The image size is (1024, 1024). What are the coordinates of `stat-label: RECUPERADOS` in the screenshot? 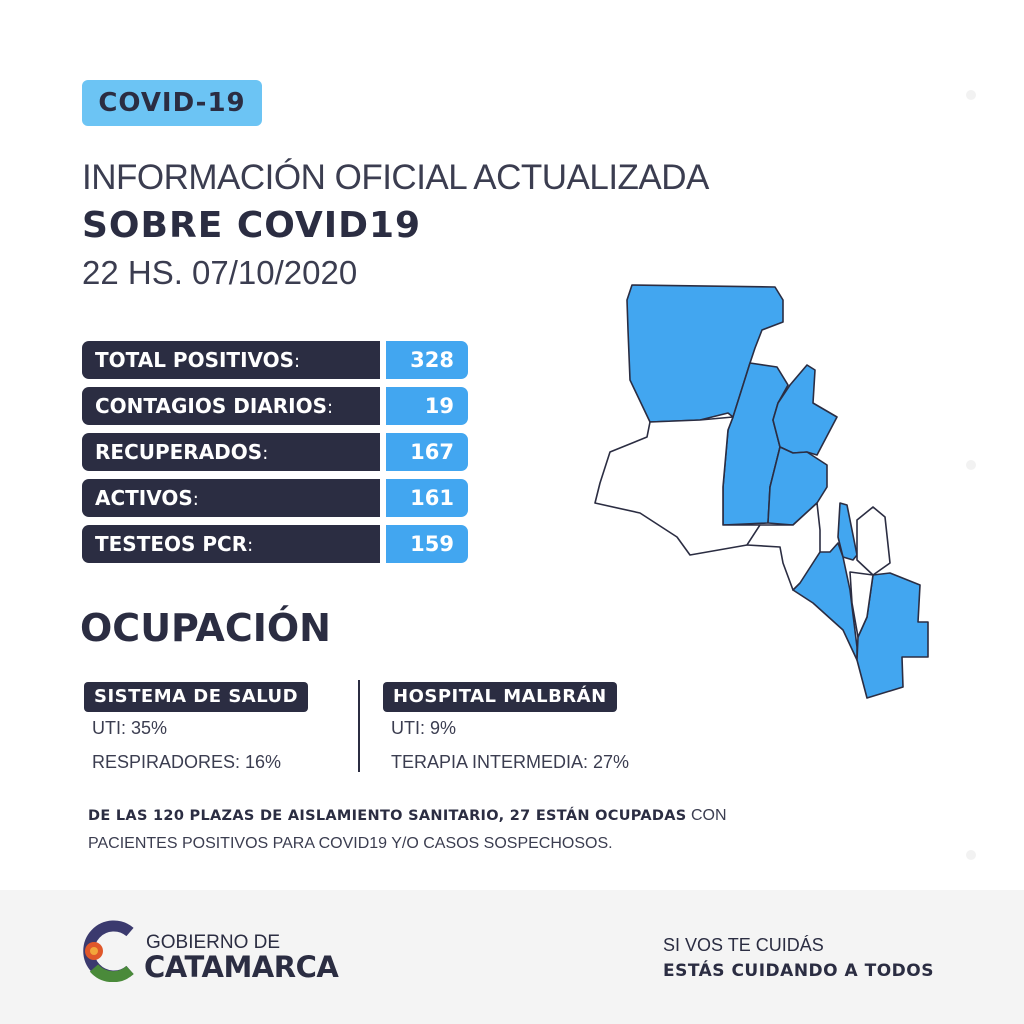 It's located at (179, 452).